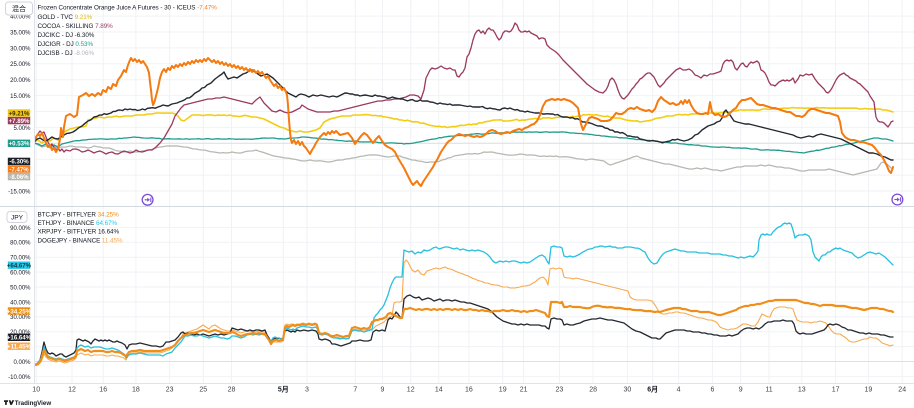 The width and height of the screenshot is (914, 408). I want to click on svg-text: 15.00%, so click(20, 97).